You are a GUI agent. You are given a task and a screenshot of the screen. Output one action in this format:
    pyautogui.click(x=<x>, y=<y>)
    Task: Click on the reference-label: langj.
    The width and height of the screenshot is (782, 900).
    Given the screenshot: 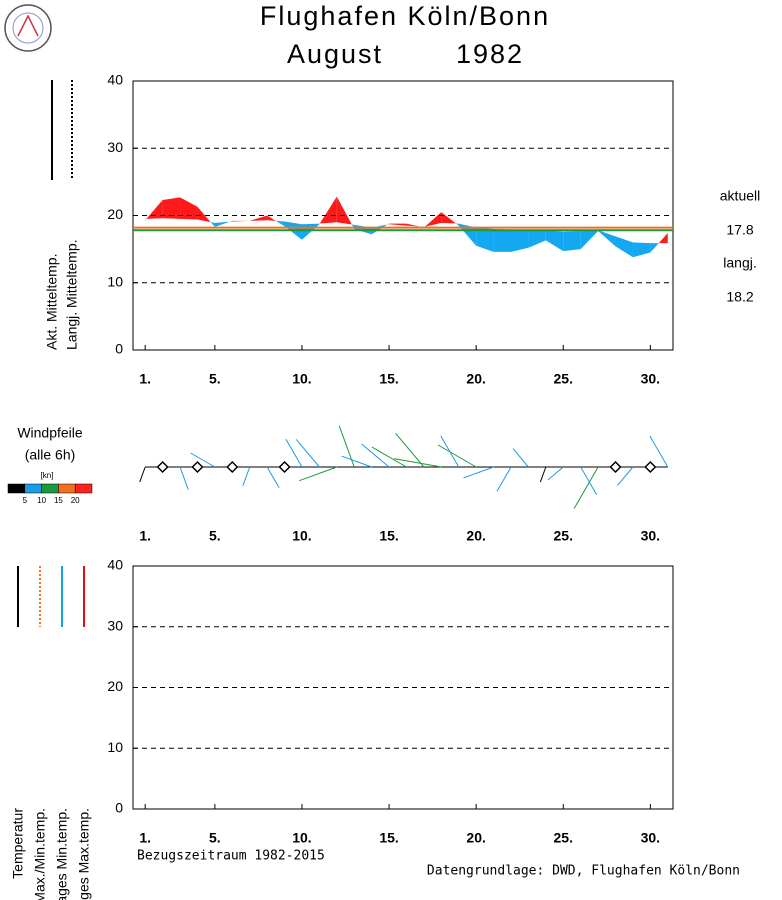 What is the action you would take?
    pyautogui.click(x=739, y=263)
    